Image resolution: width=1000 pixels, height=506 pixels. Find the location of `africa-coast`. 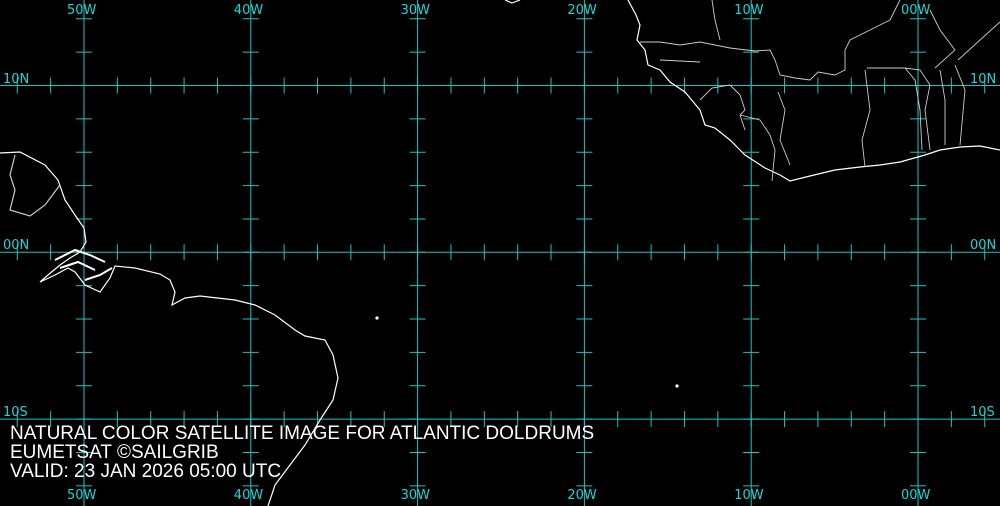

africa-coast is located at coordinates (813, 91).